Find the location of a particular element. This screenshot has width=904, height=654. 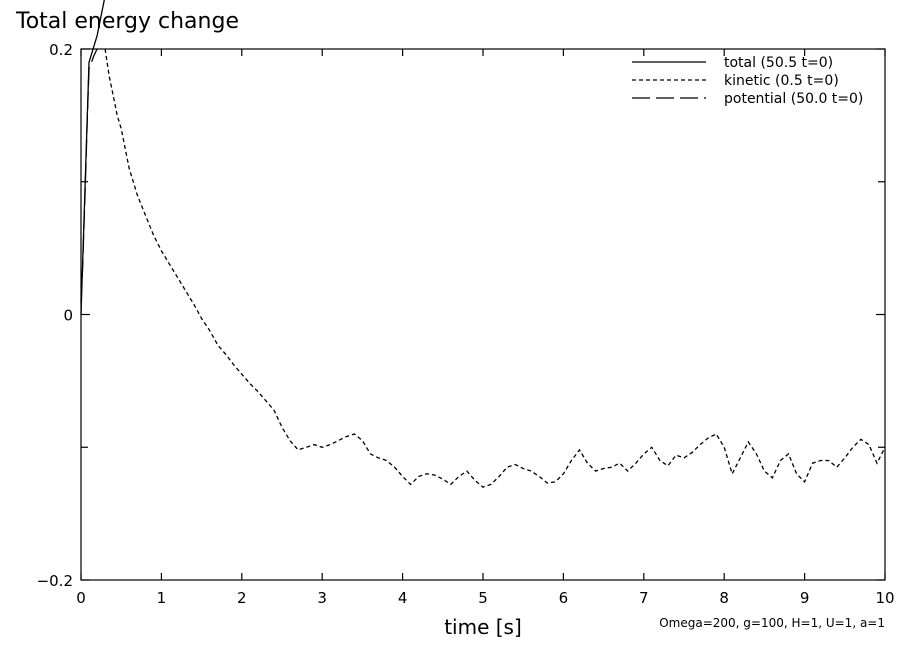

x-tick-label: 3 is located at coordinates (322, 598).